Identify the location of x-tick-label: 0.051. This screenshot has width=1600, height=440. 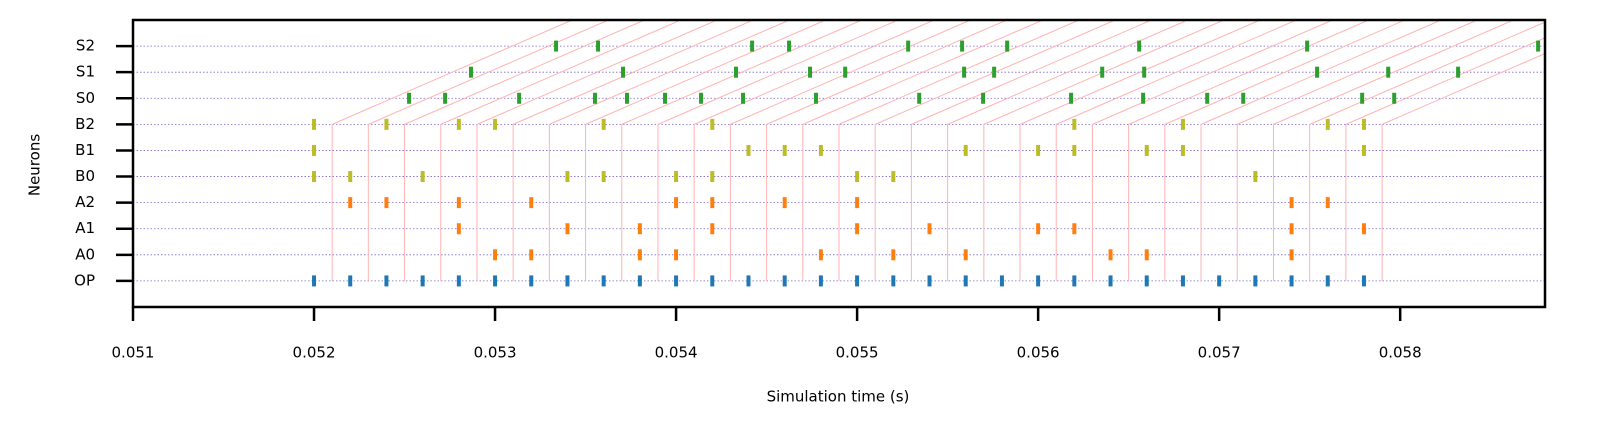
(133, 353).